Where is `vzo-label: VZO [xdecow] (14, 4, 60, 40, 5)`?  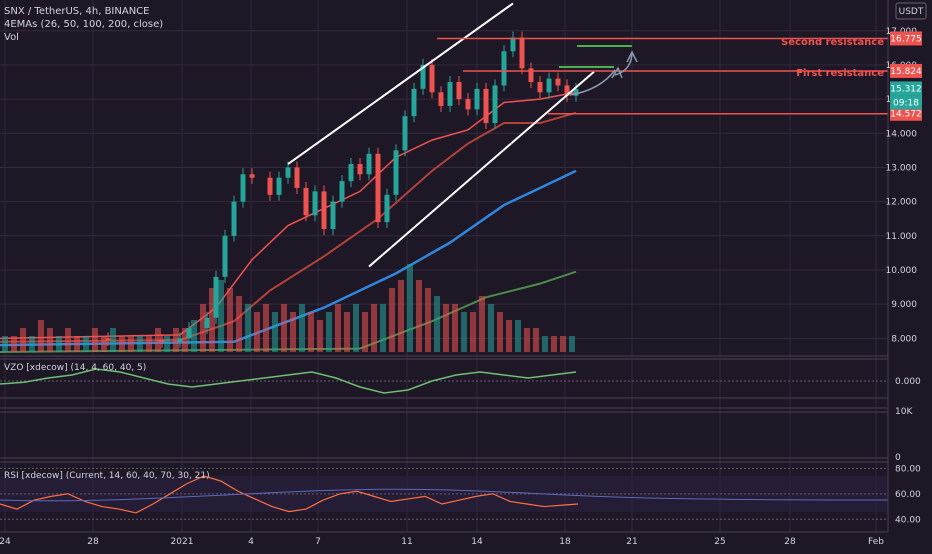 vzo-label: VZO [xdecow] (14, 4, 60, 40, 5) is located at coordinates (75, 368).